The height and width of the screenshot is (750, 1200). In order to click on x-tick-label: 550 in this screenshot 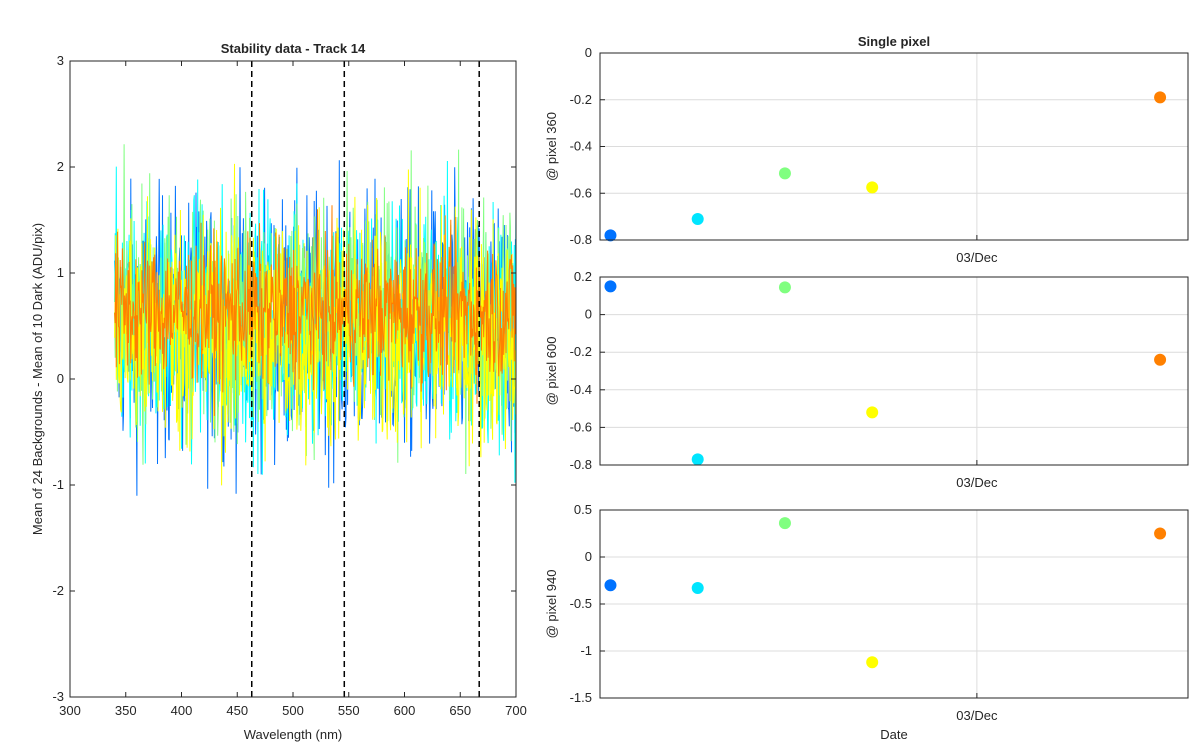, I will do `click(349, 710)`.